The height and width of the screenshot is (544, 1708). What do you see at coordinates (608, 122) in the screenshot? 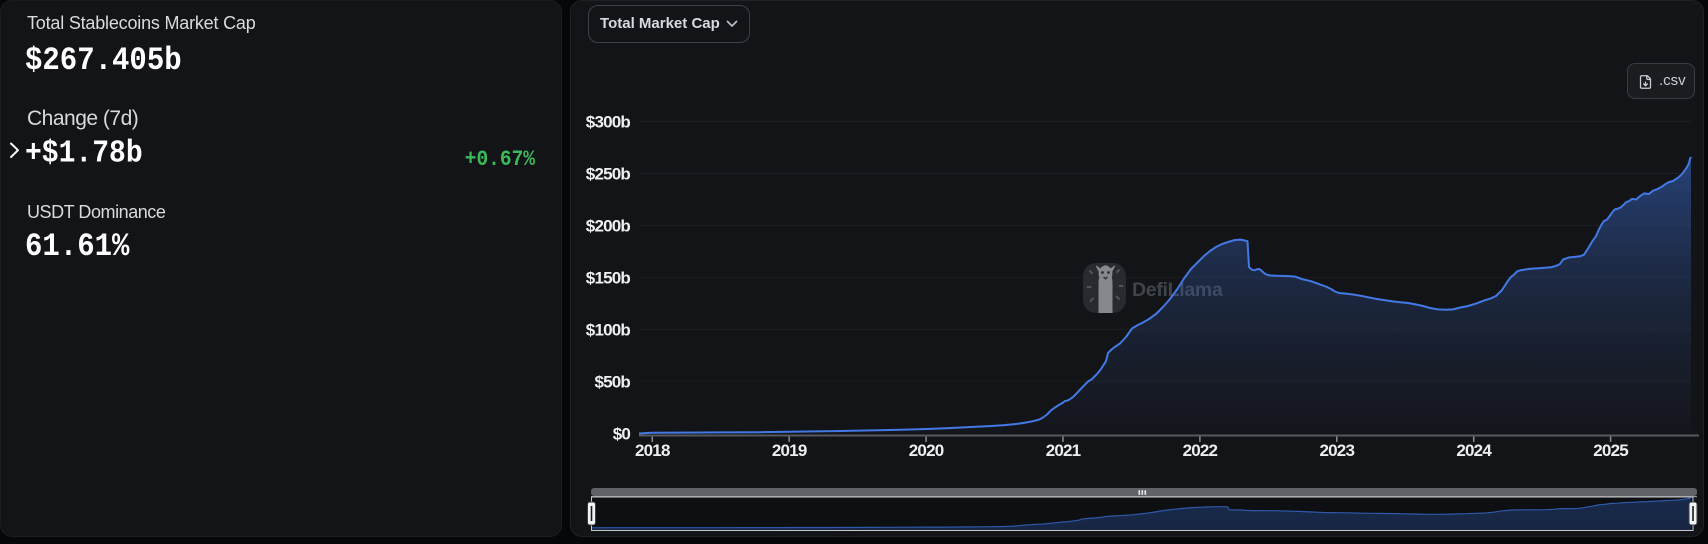
I see `svg-text: $300b` at bounding box center [608, 122].